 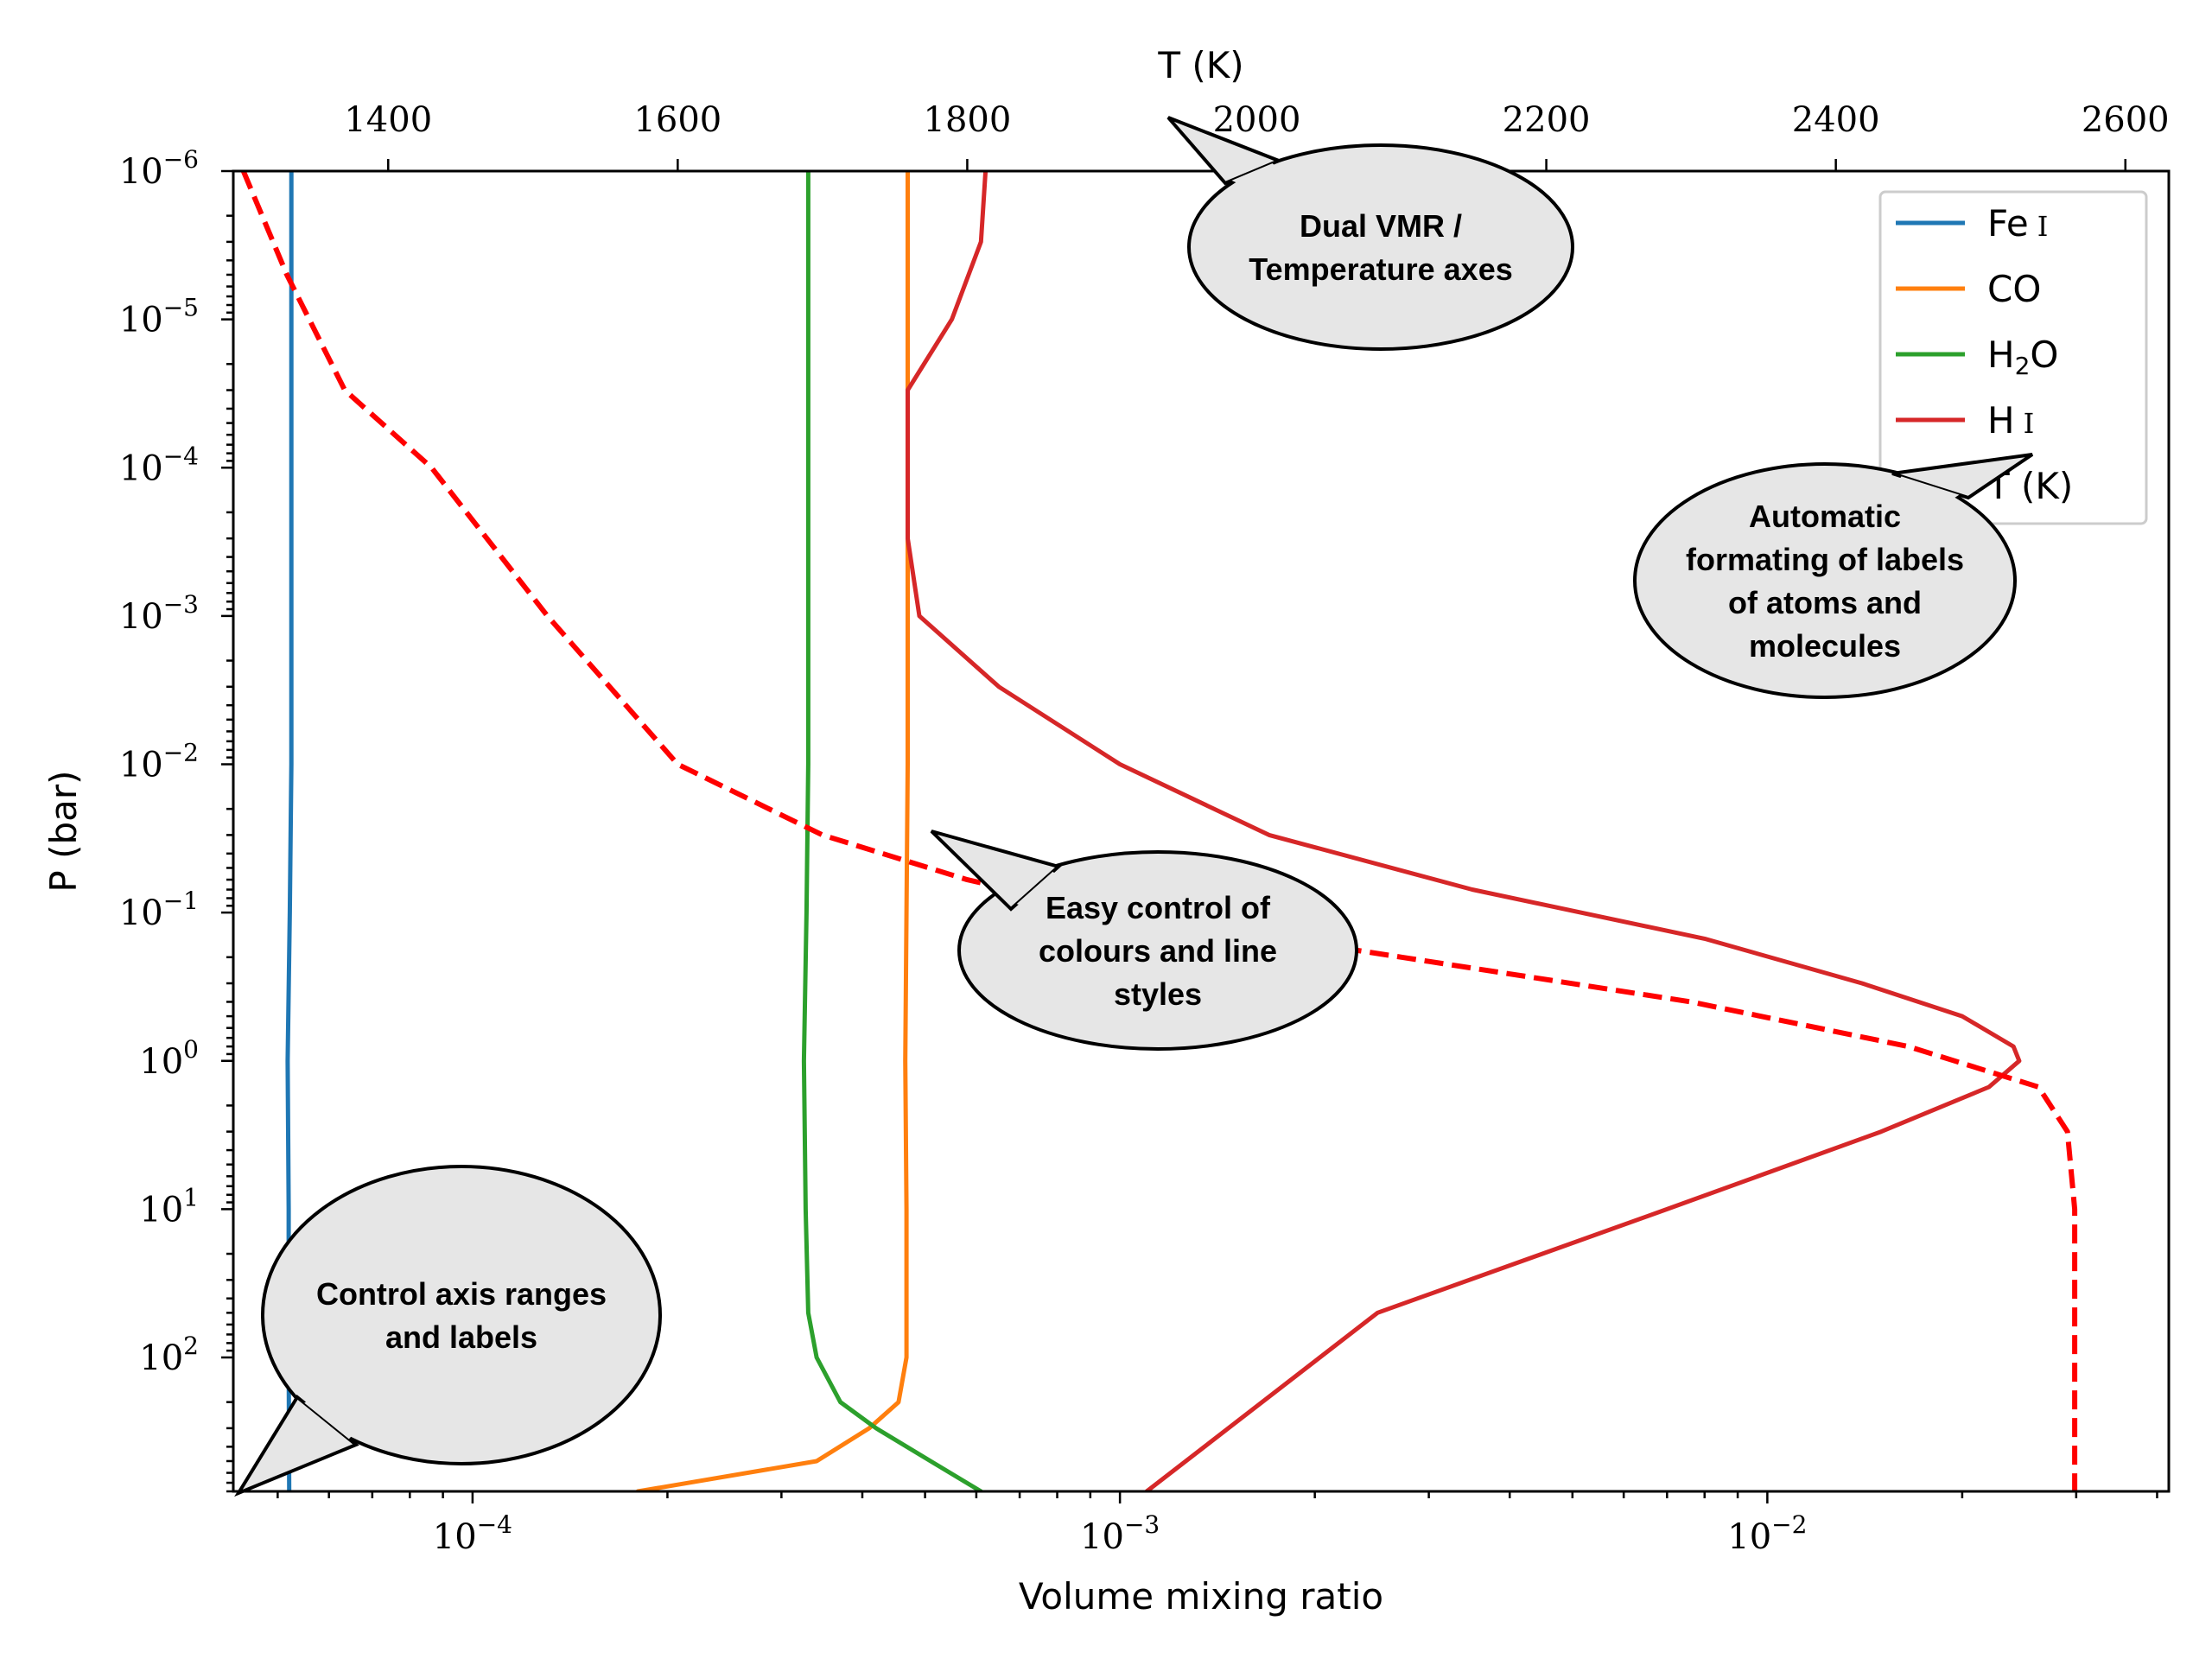 What do you see at coordinates (677, 120) in the screenshot?
I see `top-tick-label: 1600` at bounding box center [677, 120].